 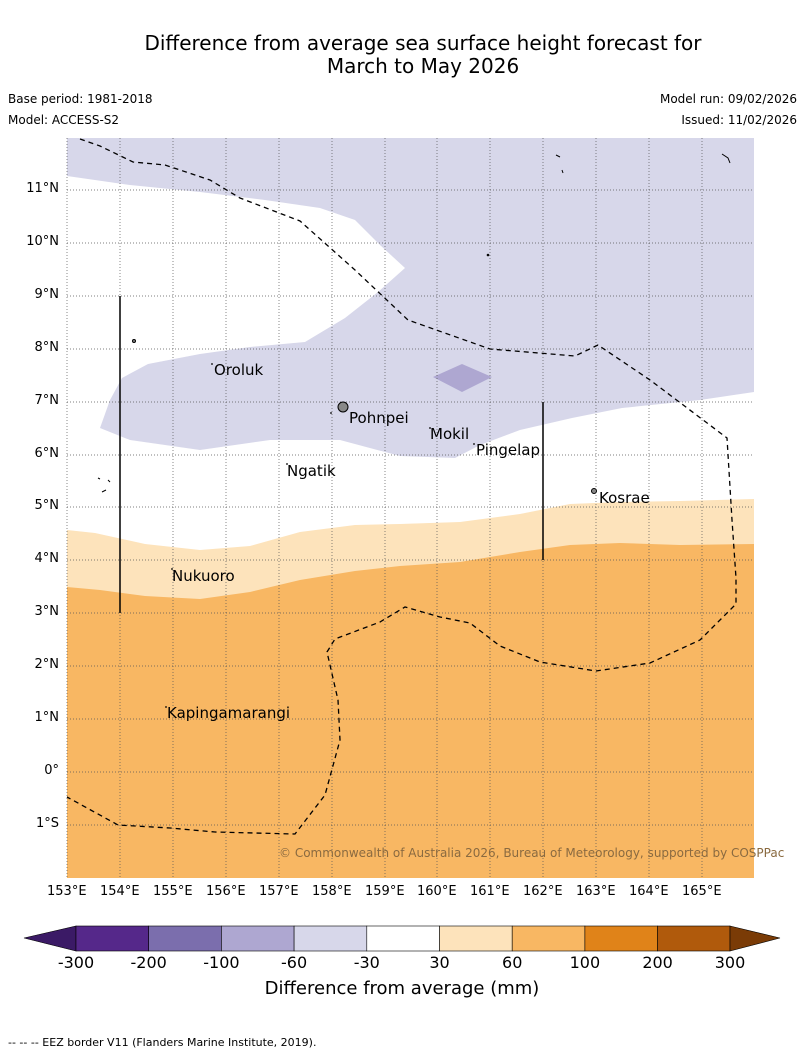 I want to click on place-mokil: Mokil, so click(x=450, y=434).